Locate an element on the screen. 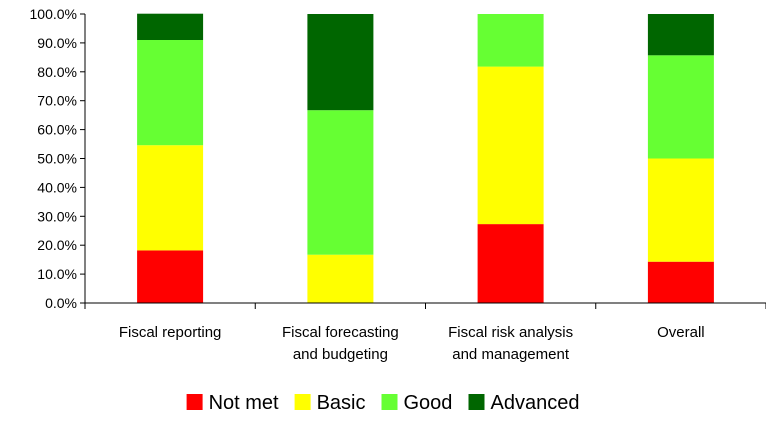 The height and width of the screenshot is (425, 766). x-category-label: Fiscal forecasting and budgeting is located at coordinates (340, 343).